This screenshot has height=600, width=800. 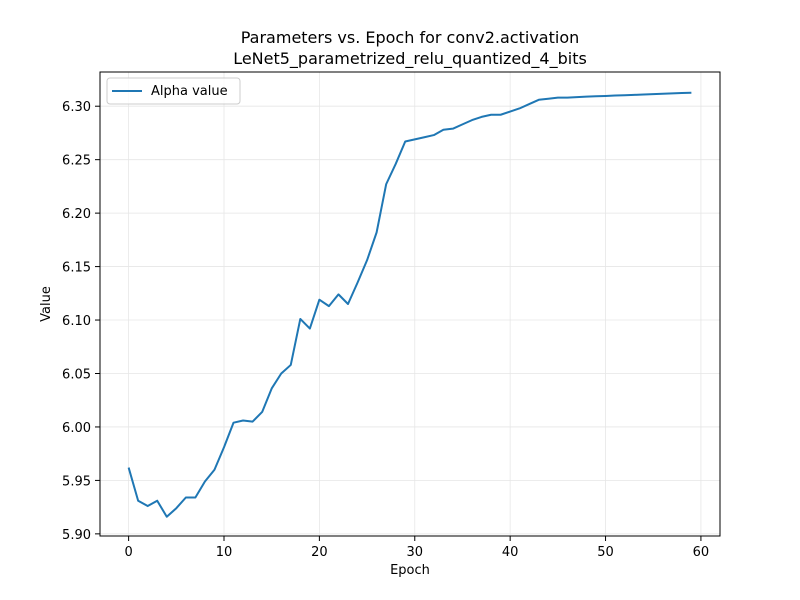 I want to click on y-tick-label: 5.95, so click(x=76, y=481).